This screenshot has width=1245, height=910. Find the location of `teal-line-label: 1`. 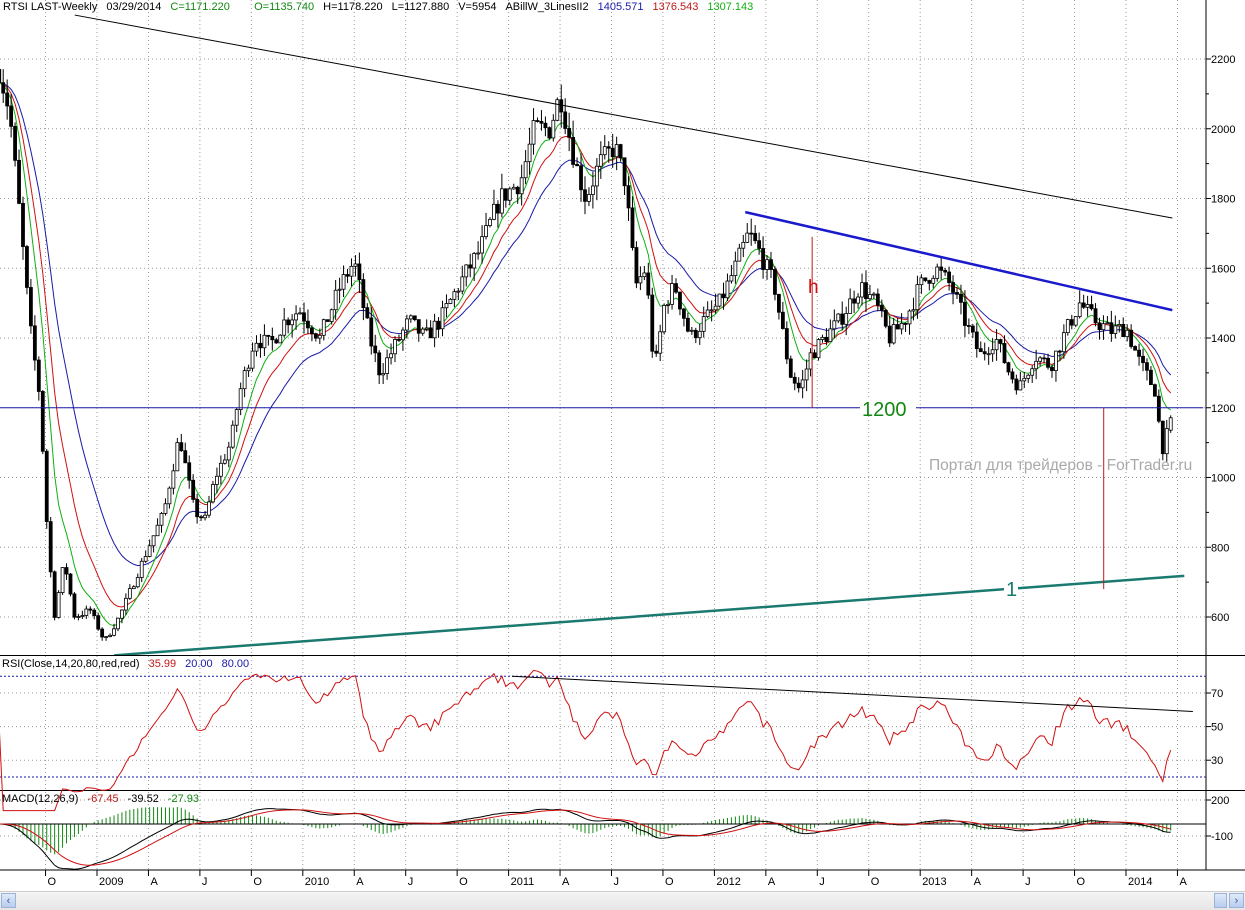

teal-line-label: 1 is located at coordinates (1011, 590).